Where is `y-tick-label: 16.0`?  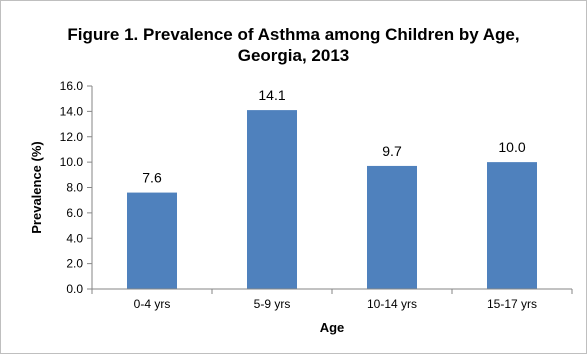 y-tick-label: 16.0 is located at coordinates (72, 86).